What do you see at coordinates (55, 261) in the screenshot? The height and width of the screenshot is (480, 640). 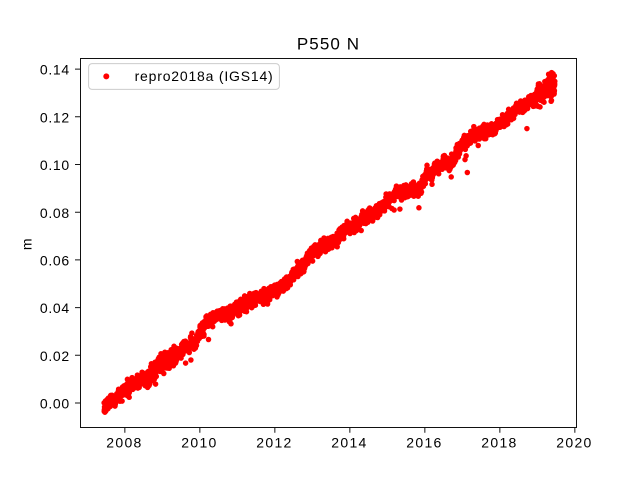 I see `svg-text: 0.06` at bounding box center [55, 261].